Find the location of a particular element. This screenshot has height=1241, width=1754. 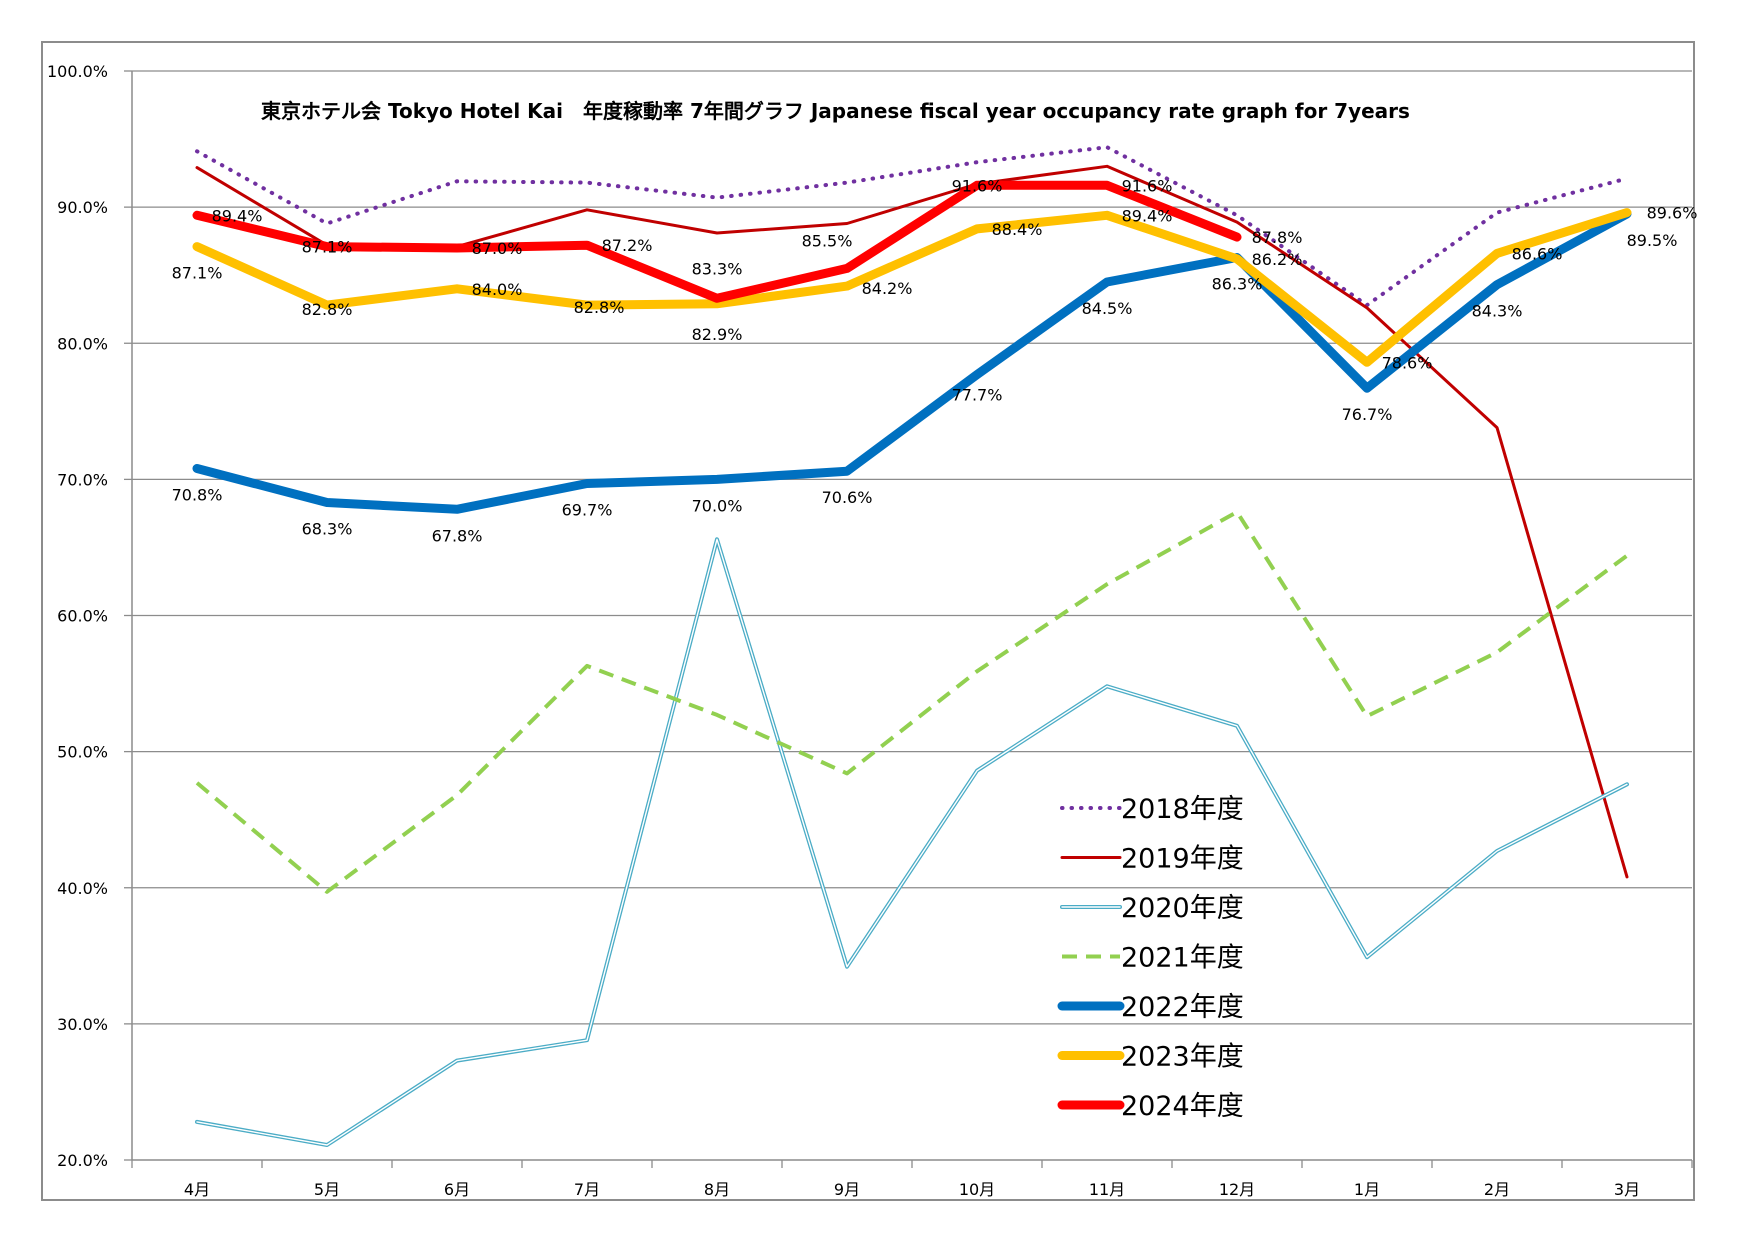

data-label: 68.3% is located at coordinates (327, 529).